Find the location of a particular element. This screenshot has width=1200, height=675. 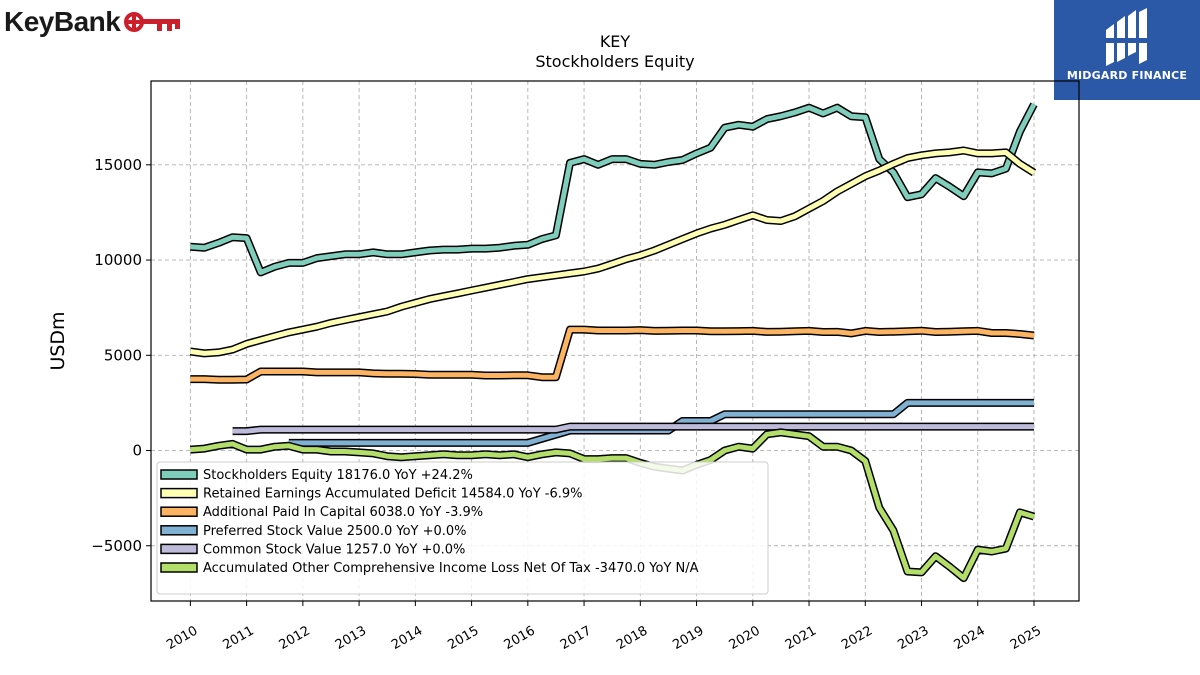

x-tick-label: 2019 is located at coordinates (688, 638).